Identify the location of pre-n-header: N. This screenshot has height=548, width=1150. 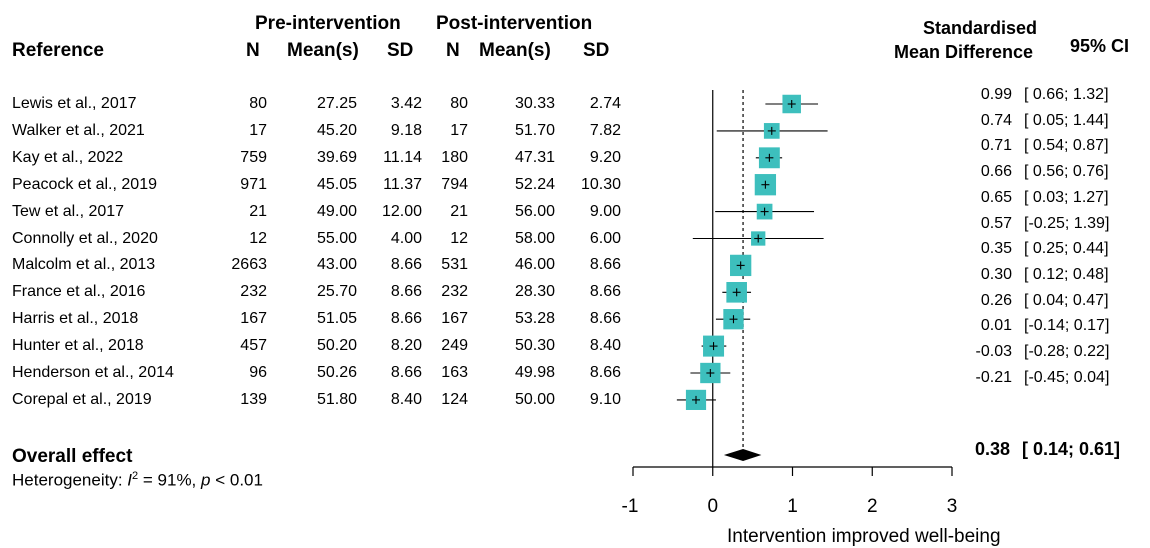
(253, 50).